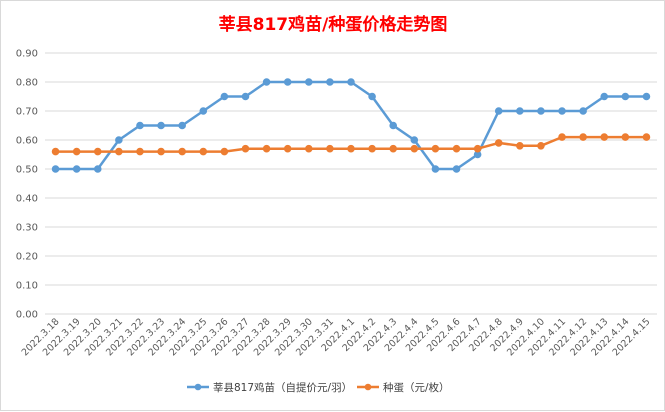  Describe the element at coordinates (27, 112) in the screenshot. I see `y-tick-label: 0.70` at that location.